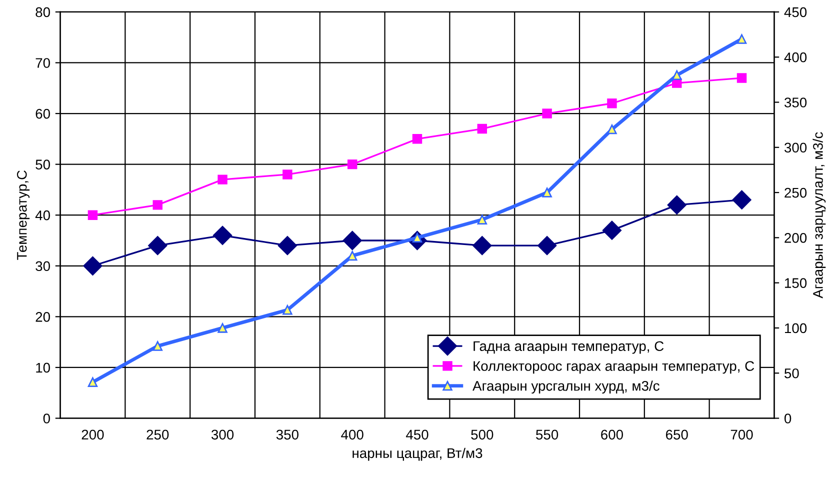 Image resolution: width=837 pixels, height=478 pixels. I want to click on y2-tick-label: 400, so click(795, 57).